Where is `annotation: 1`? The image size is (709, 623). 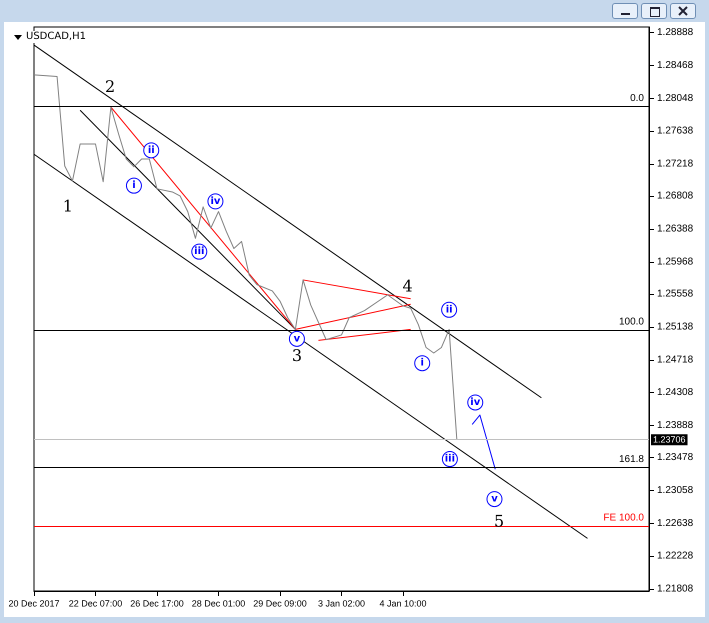
annotation: 1 is located at coordinates (67, 206).